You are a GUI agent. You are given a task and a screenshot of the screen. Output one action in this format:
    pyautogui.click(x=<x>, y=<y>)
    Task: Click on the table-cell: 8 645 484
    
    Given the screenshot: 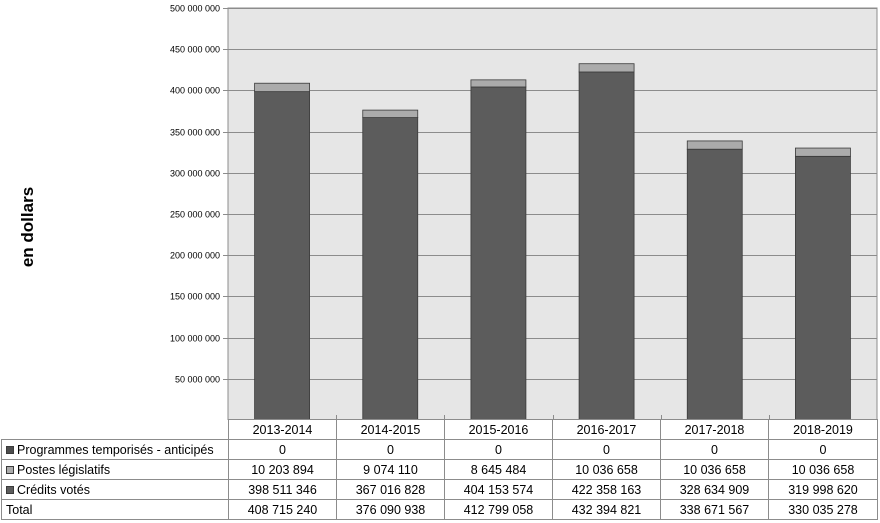 What is the action you would take?
    pyautogui.click(x=498, y=469)
    